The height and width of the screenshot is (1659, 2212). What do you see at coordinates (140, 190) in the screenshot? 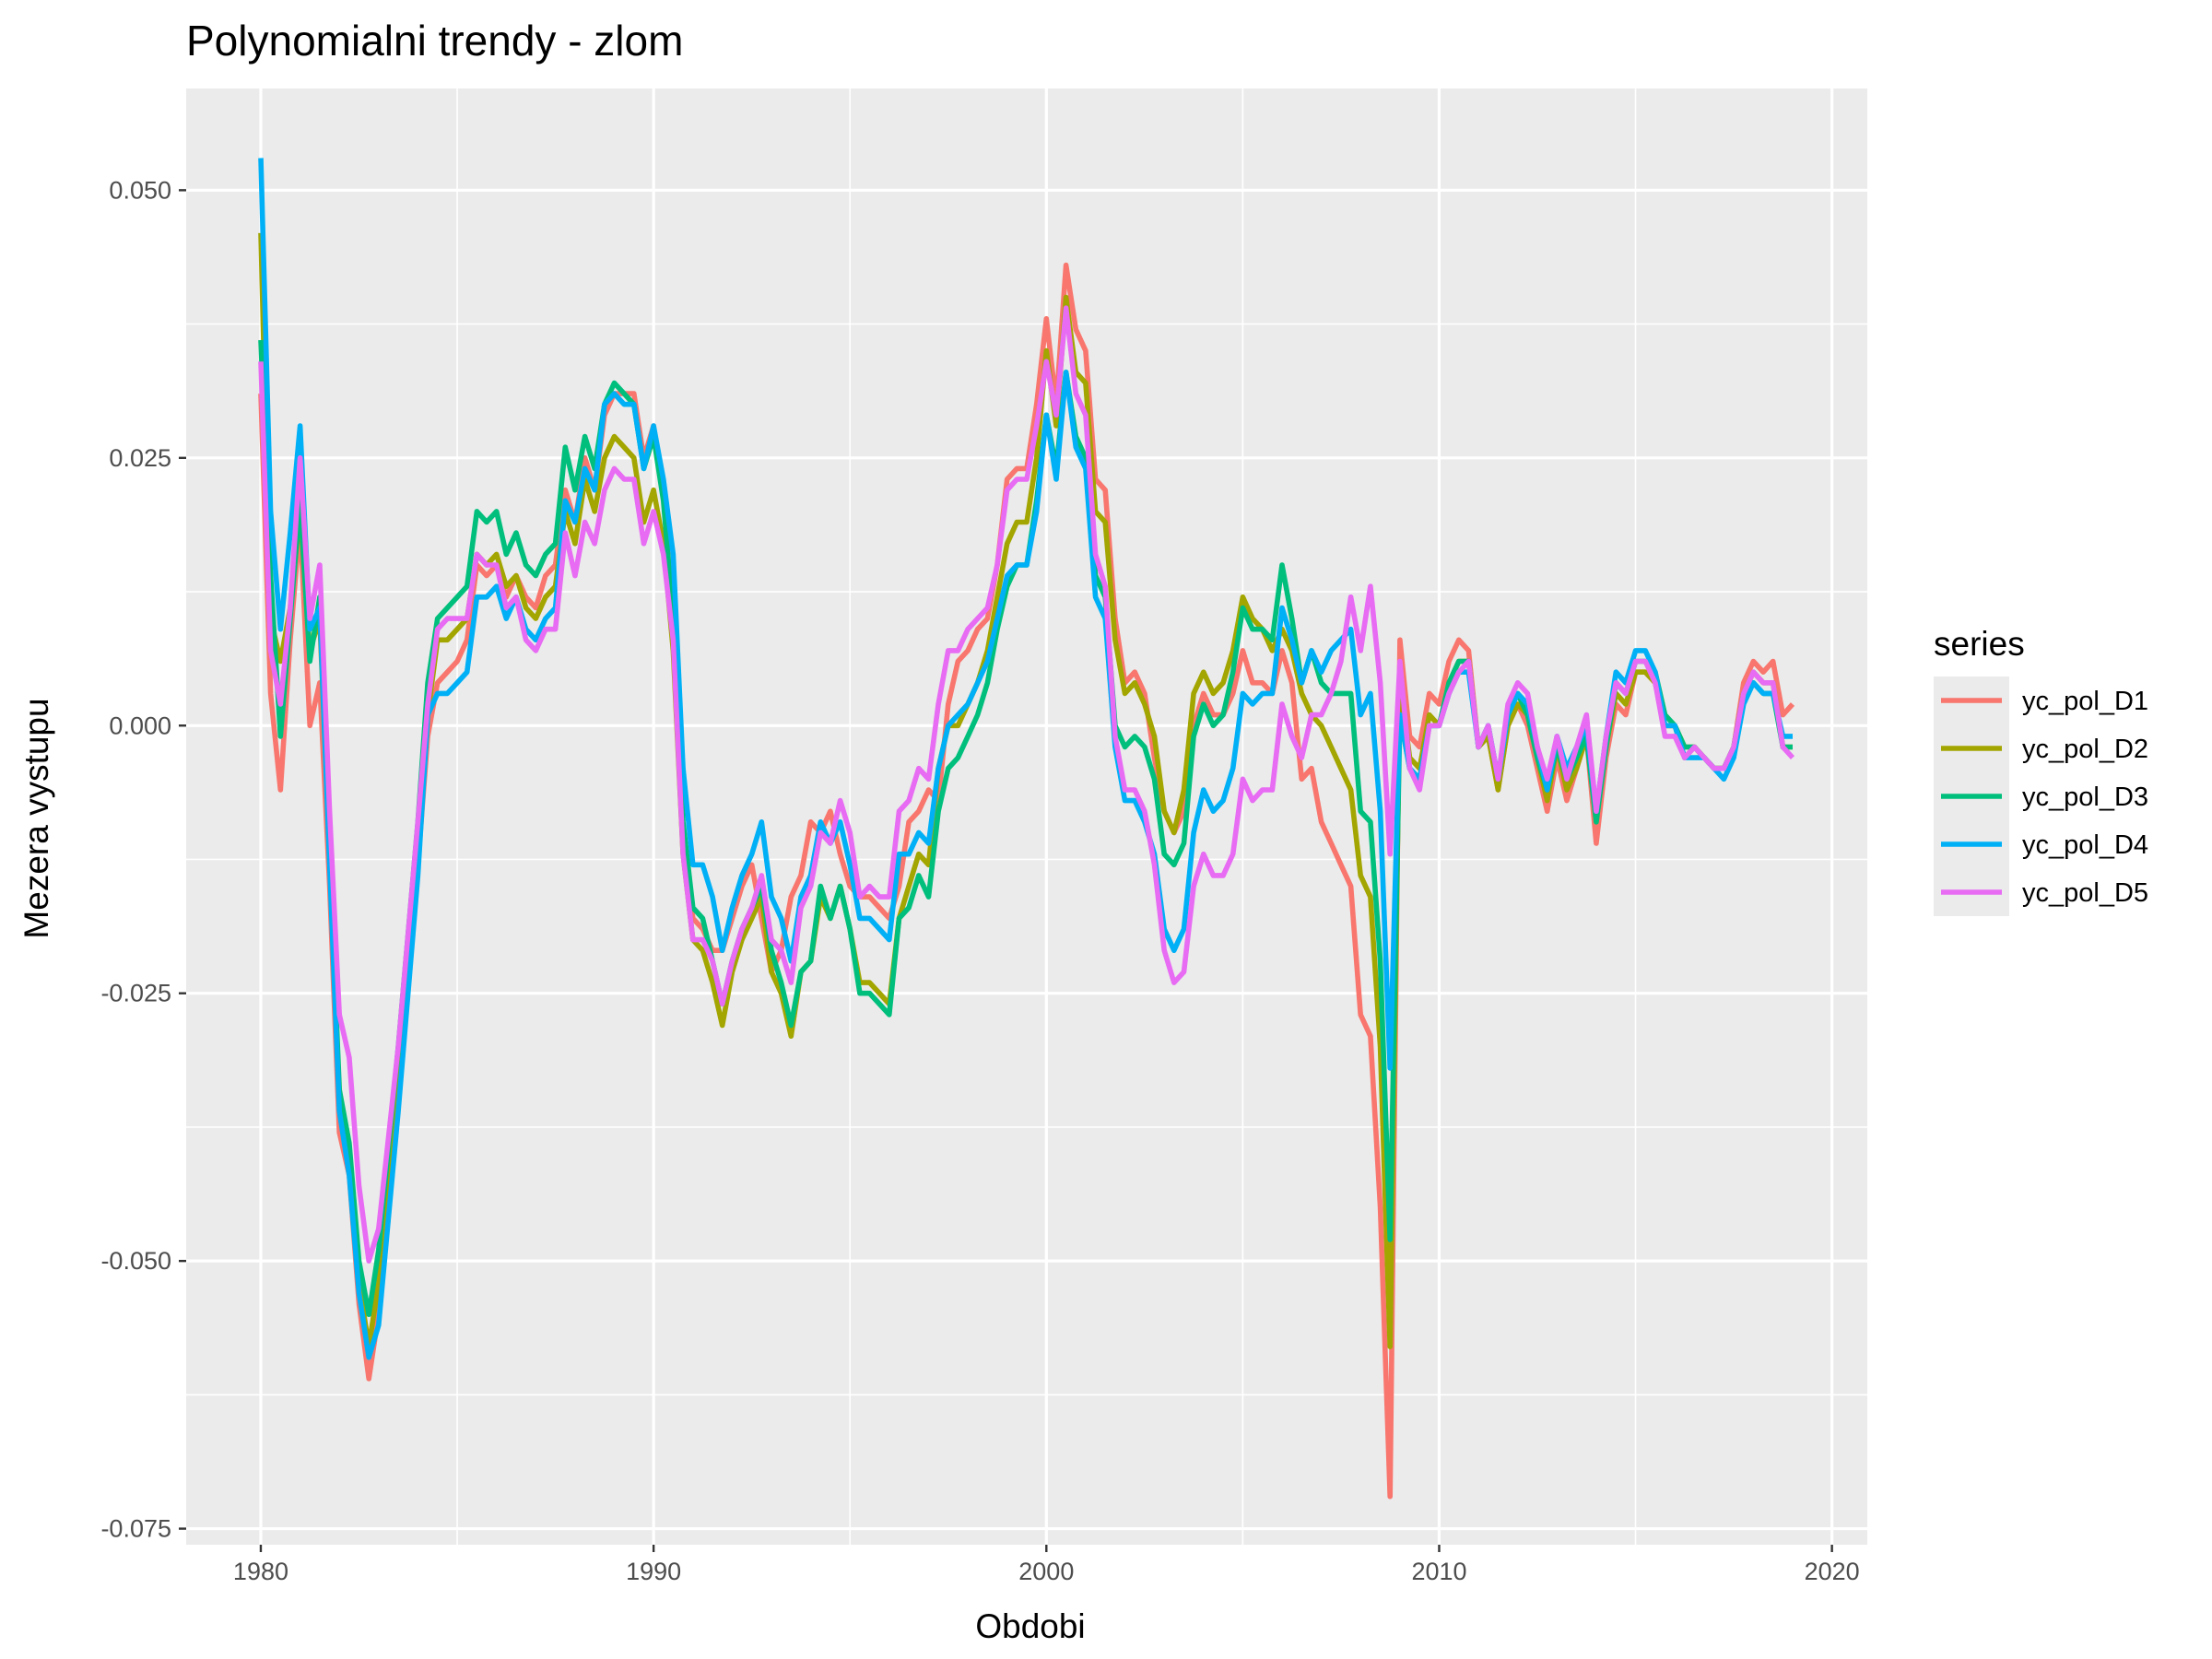
I see `y-tick-label: 0.050` at bounding box center [140, 190].